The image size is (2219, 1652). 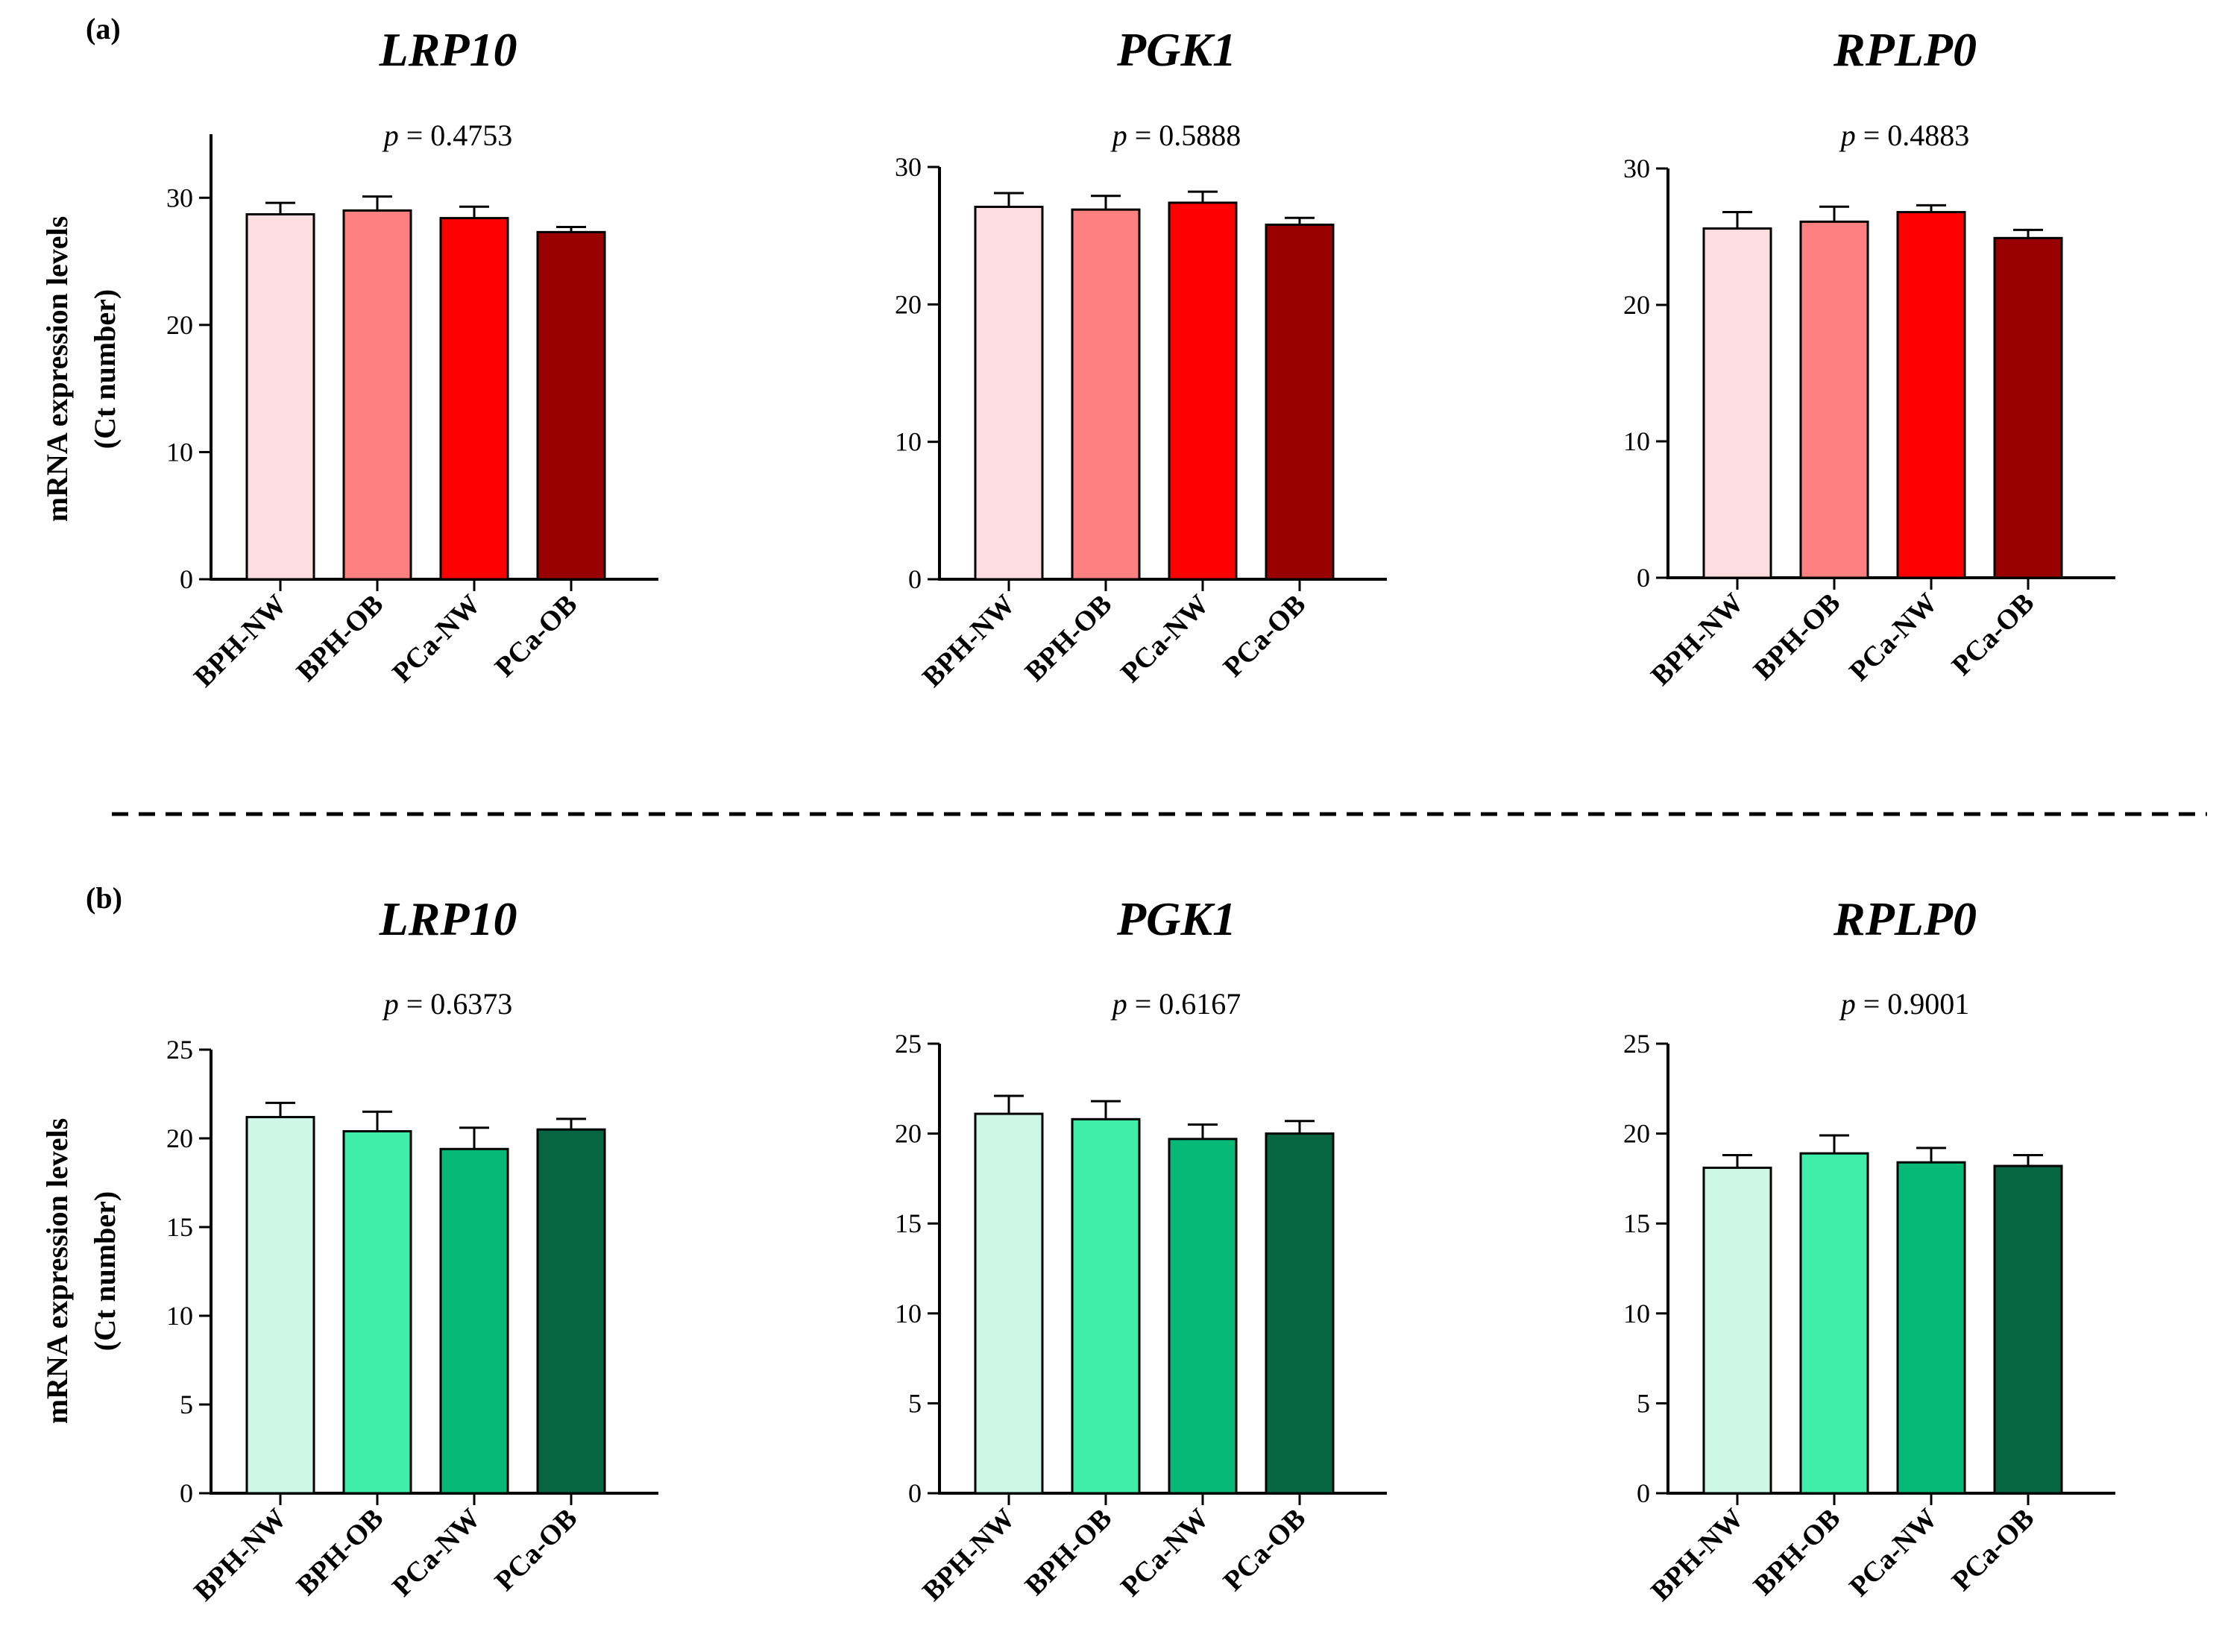 What do you see at coordinates (340, 1552) in the screenshot?
I see `chart-4-xtick-label: BPH-OB` at bounding box center [340, 1552].